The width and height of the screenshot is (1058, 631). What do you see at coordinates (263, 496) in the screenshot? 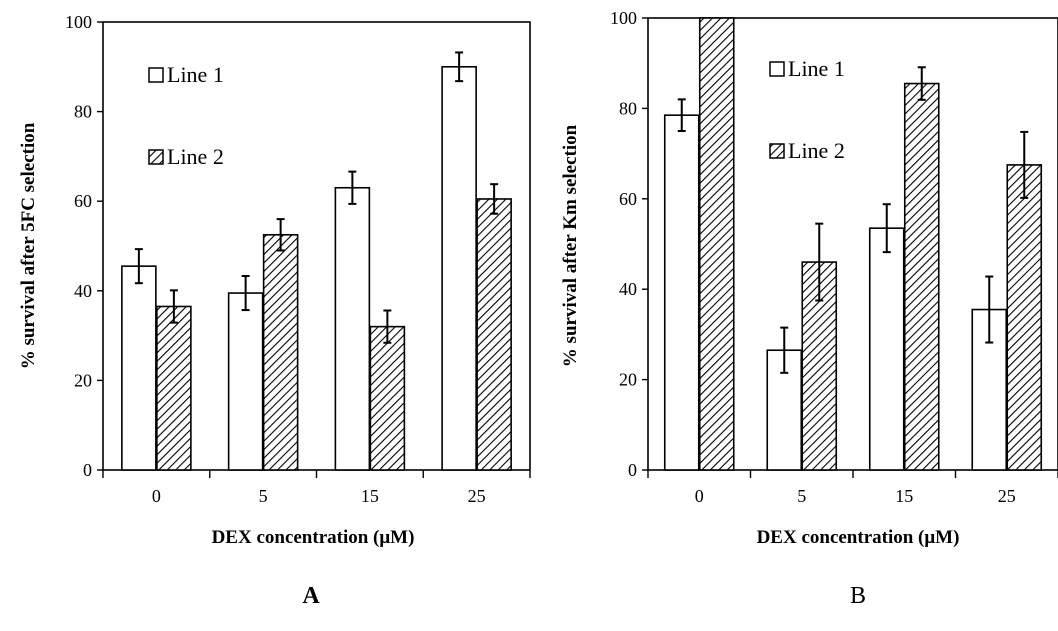
I see `chart-a-x-tick-label: 5` at bounding box center [263, 496].